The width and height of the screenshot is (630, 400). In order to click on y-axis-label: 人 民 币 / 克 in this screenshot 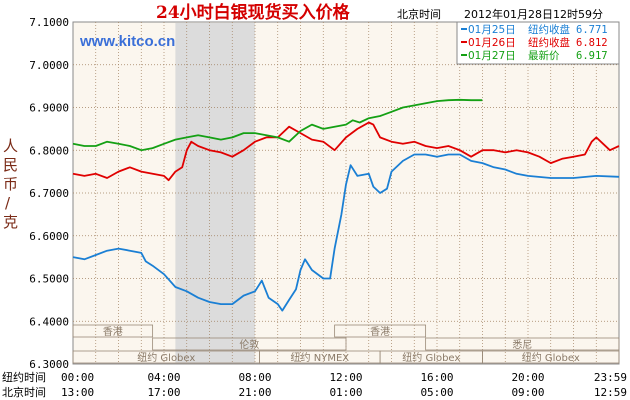, I will do `click(13, 184)`.